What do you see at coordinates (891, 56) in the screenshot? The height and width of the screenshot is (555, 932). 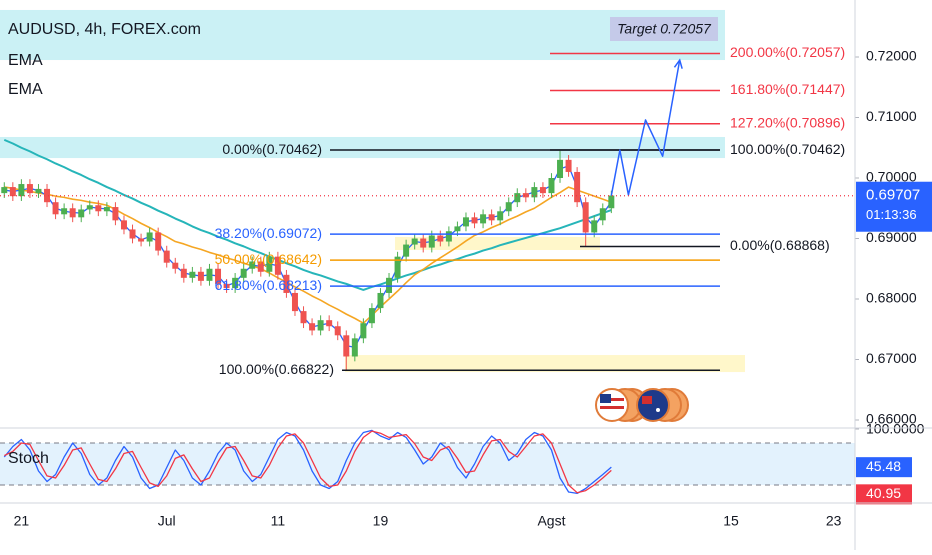 I see `y-tick-label: 0.72000` at bounding box center [891, 56].